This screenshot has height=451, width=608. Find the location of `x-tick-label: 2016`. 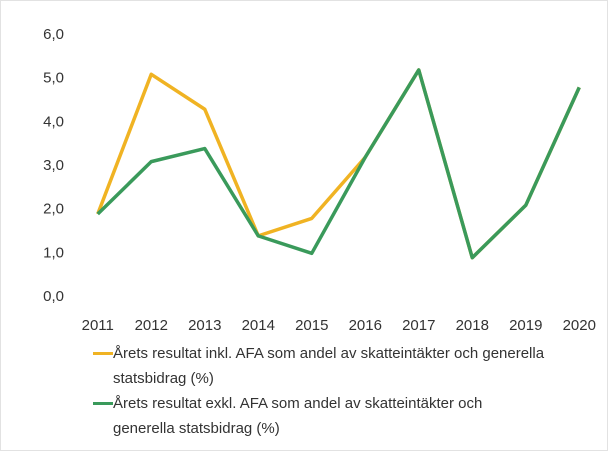

x-tick-label: 2016 is located at coordinates (365, 325).